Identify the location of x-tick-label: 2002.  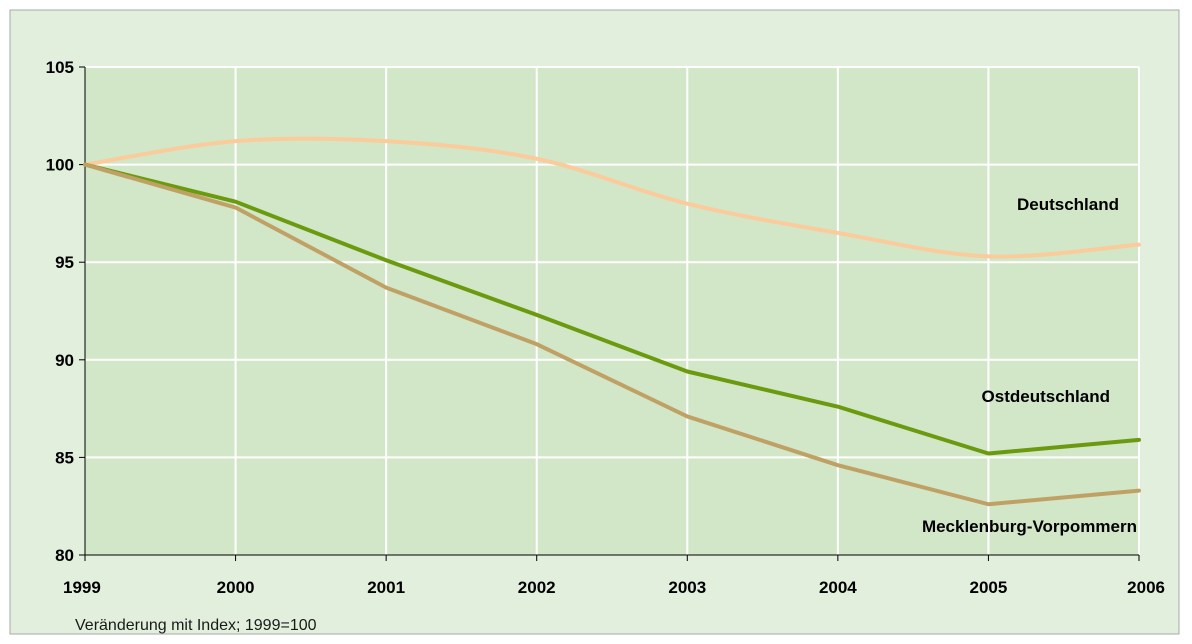
(537, 587).